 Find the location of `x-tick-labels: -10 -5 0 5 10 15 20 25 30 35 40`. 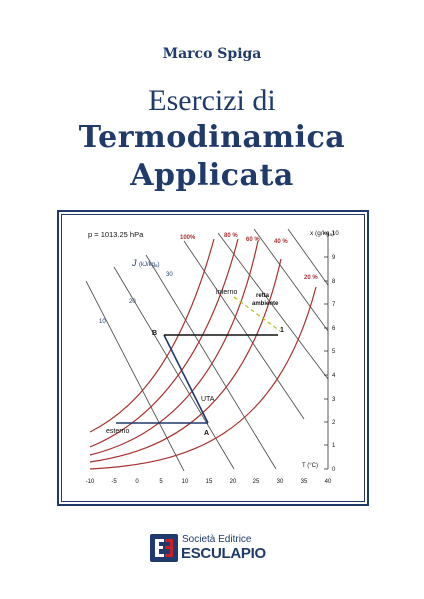

x-tick-labels: -10 -5 0 5 10 15 20 25 30 35 40 is located at coordinates (209, 482).